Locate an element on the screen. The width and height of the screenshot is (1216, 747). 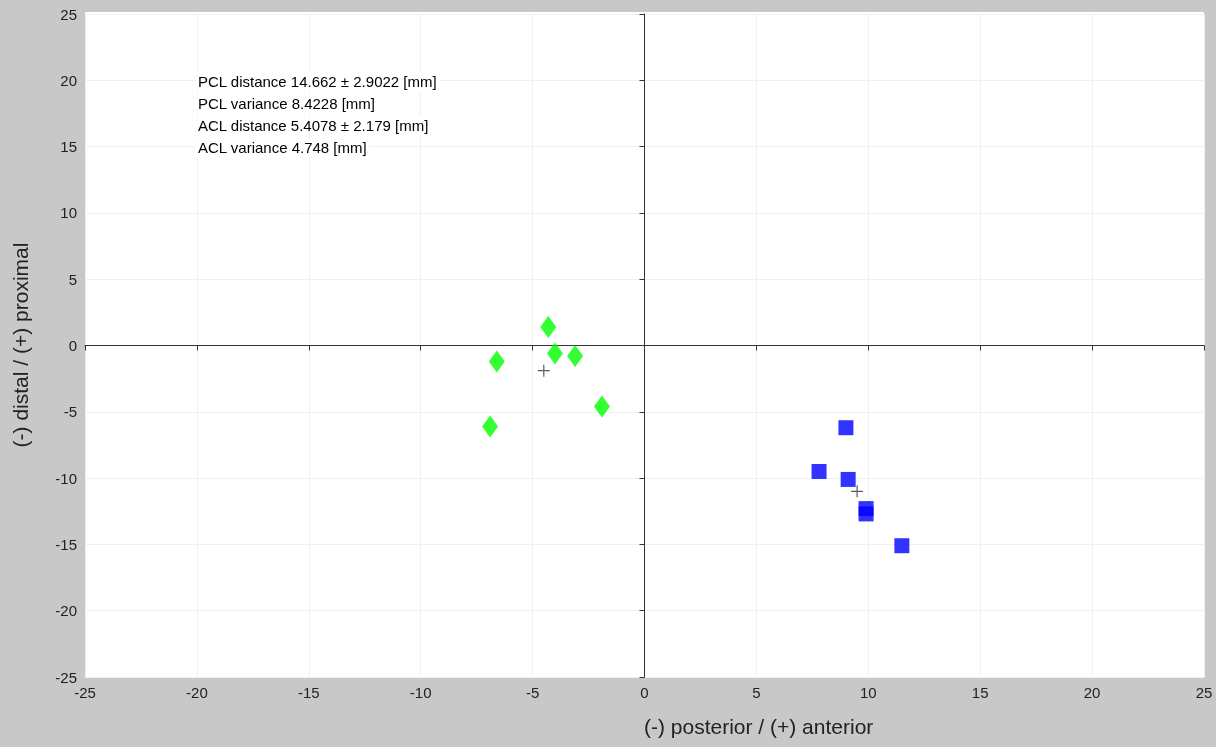
y-tick-label: 0 is located at coordinates (72, 345).